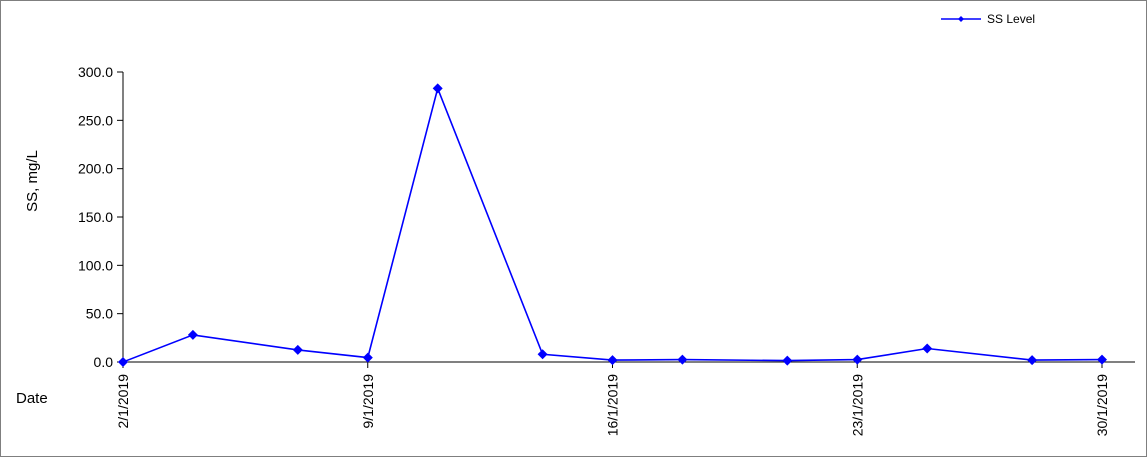 This screenshot has width=1147, height=461. Describe the element at coordinates (99, 314) in the screenshot. I see `y-tick-label: 50.0` at that location.